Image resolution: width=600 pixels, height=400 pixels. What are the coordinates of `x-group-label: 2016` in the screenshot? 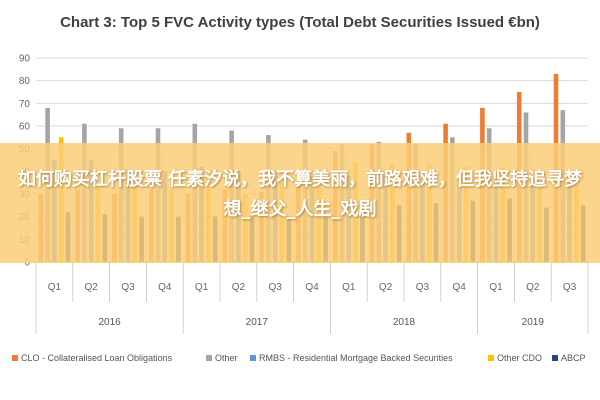 It's located at (109, 322).